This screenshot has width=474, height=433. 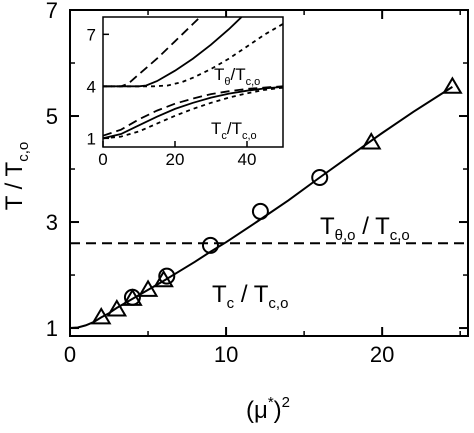 I want to click on y-tick-label: 7, so click(x=52, y=11).